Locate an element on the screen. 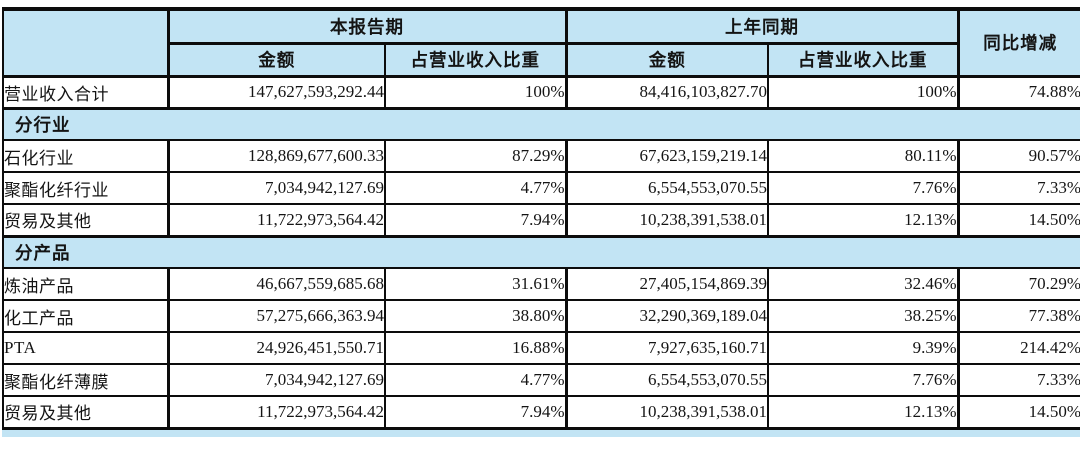  row-label: PTA is located at coordinates (85, 348).